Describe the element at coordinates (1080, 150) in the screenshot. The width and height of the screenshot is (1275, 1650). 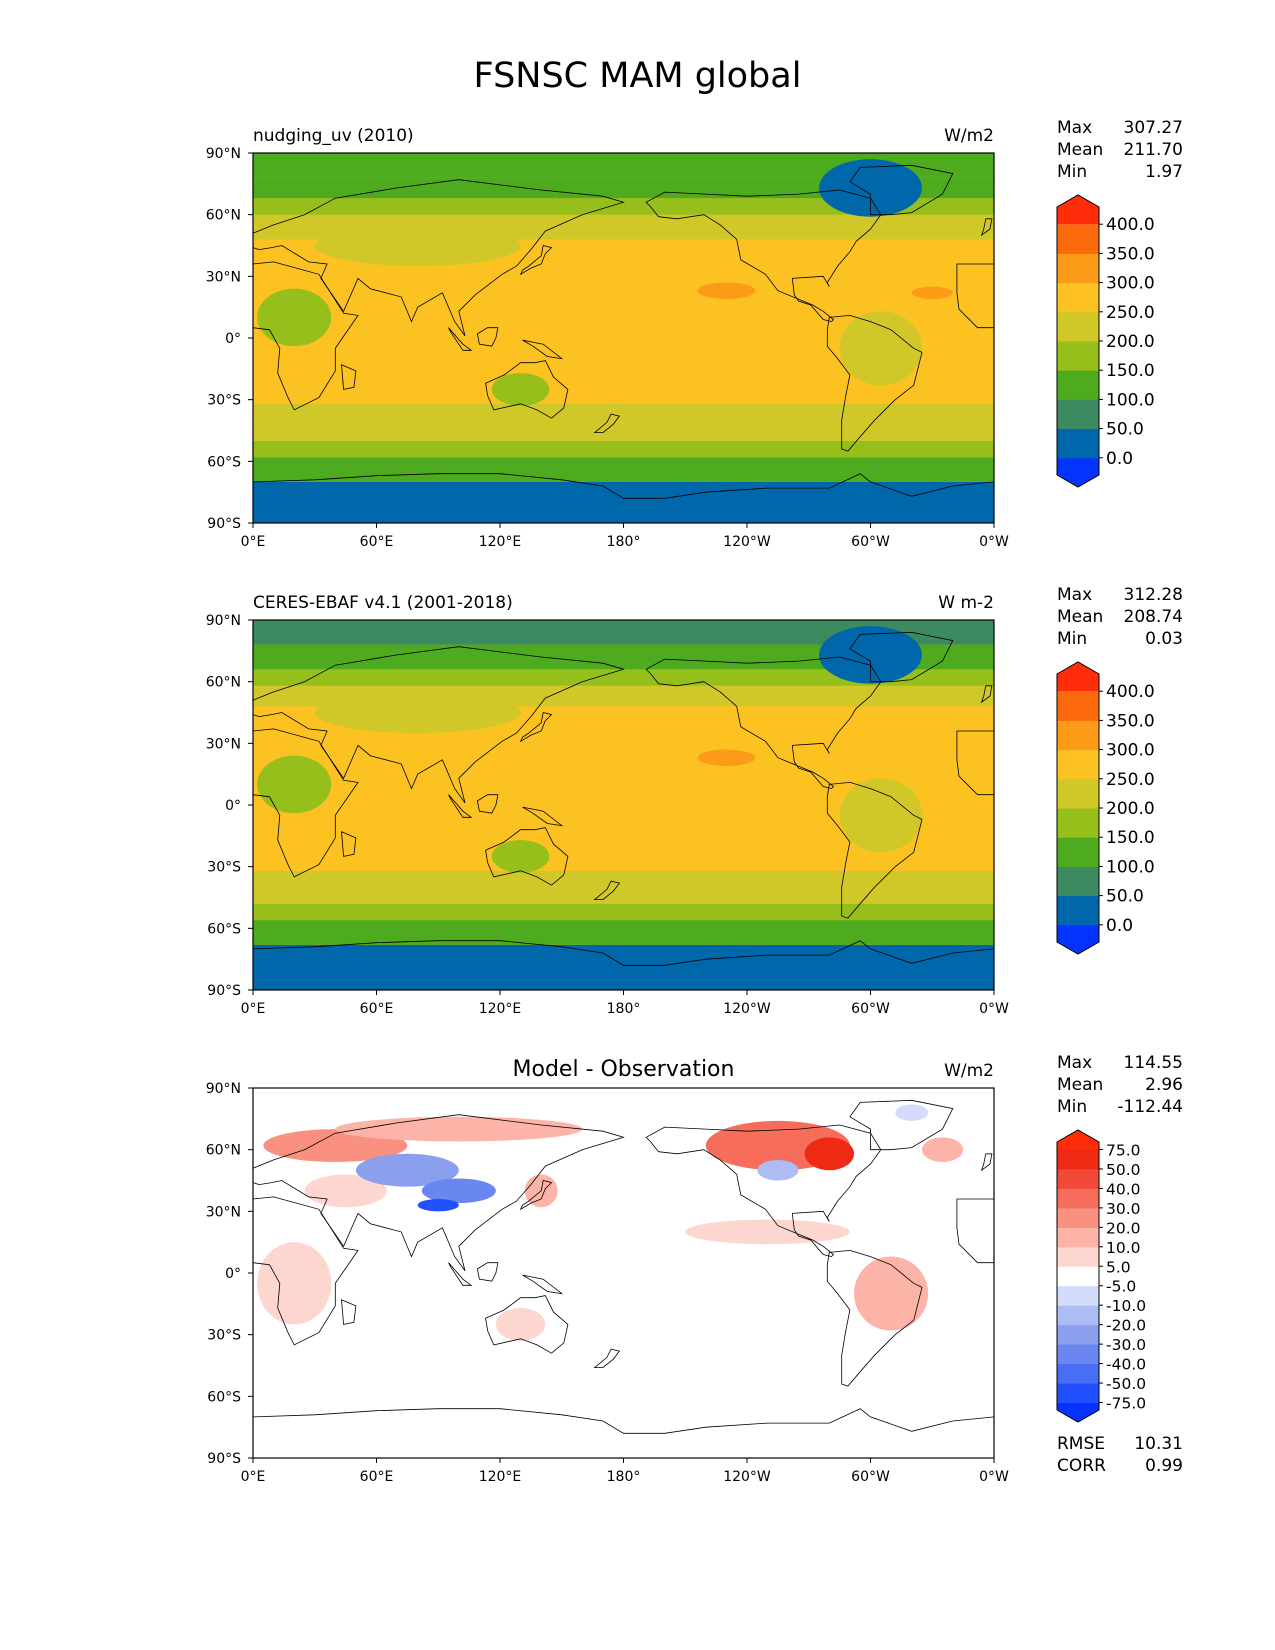
I see `stat-label: Mean` at that location.